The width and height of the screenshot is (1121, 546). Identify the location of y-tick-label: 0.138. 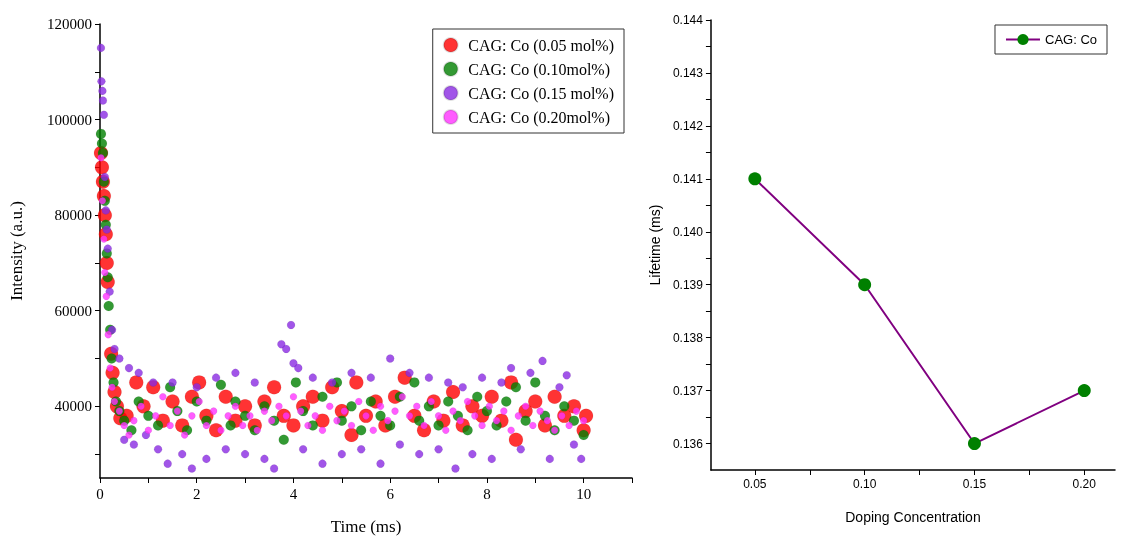
(688, 337).